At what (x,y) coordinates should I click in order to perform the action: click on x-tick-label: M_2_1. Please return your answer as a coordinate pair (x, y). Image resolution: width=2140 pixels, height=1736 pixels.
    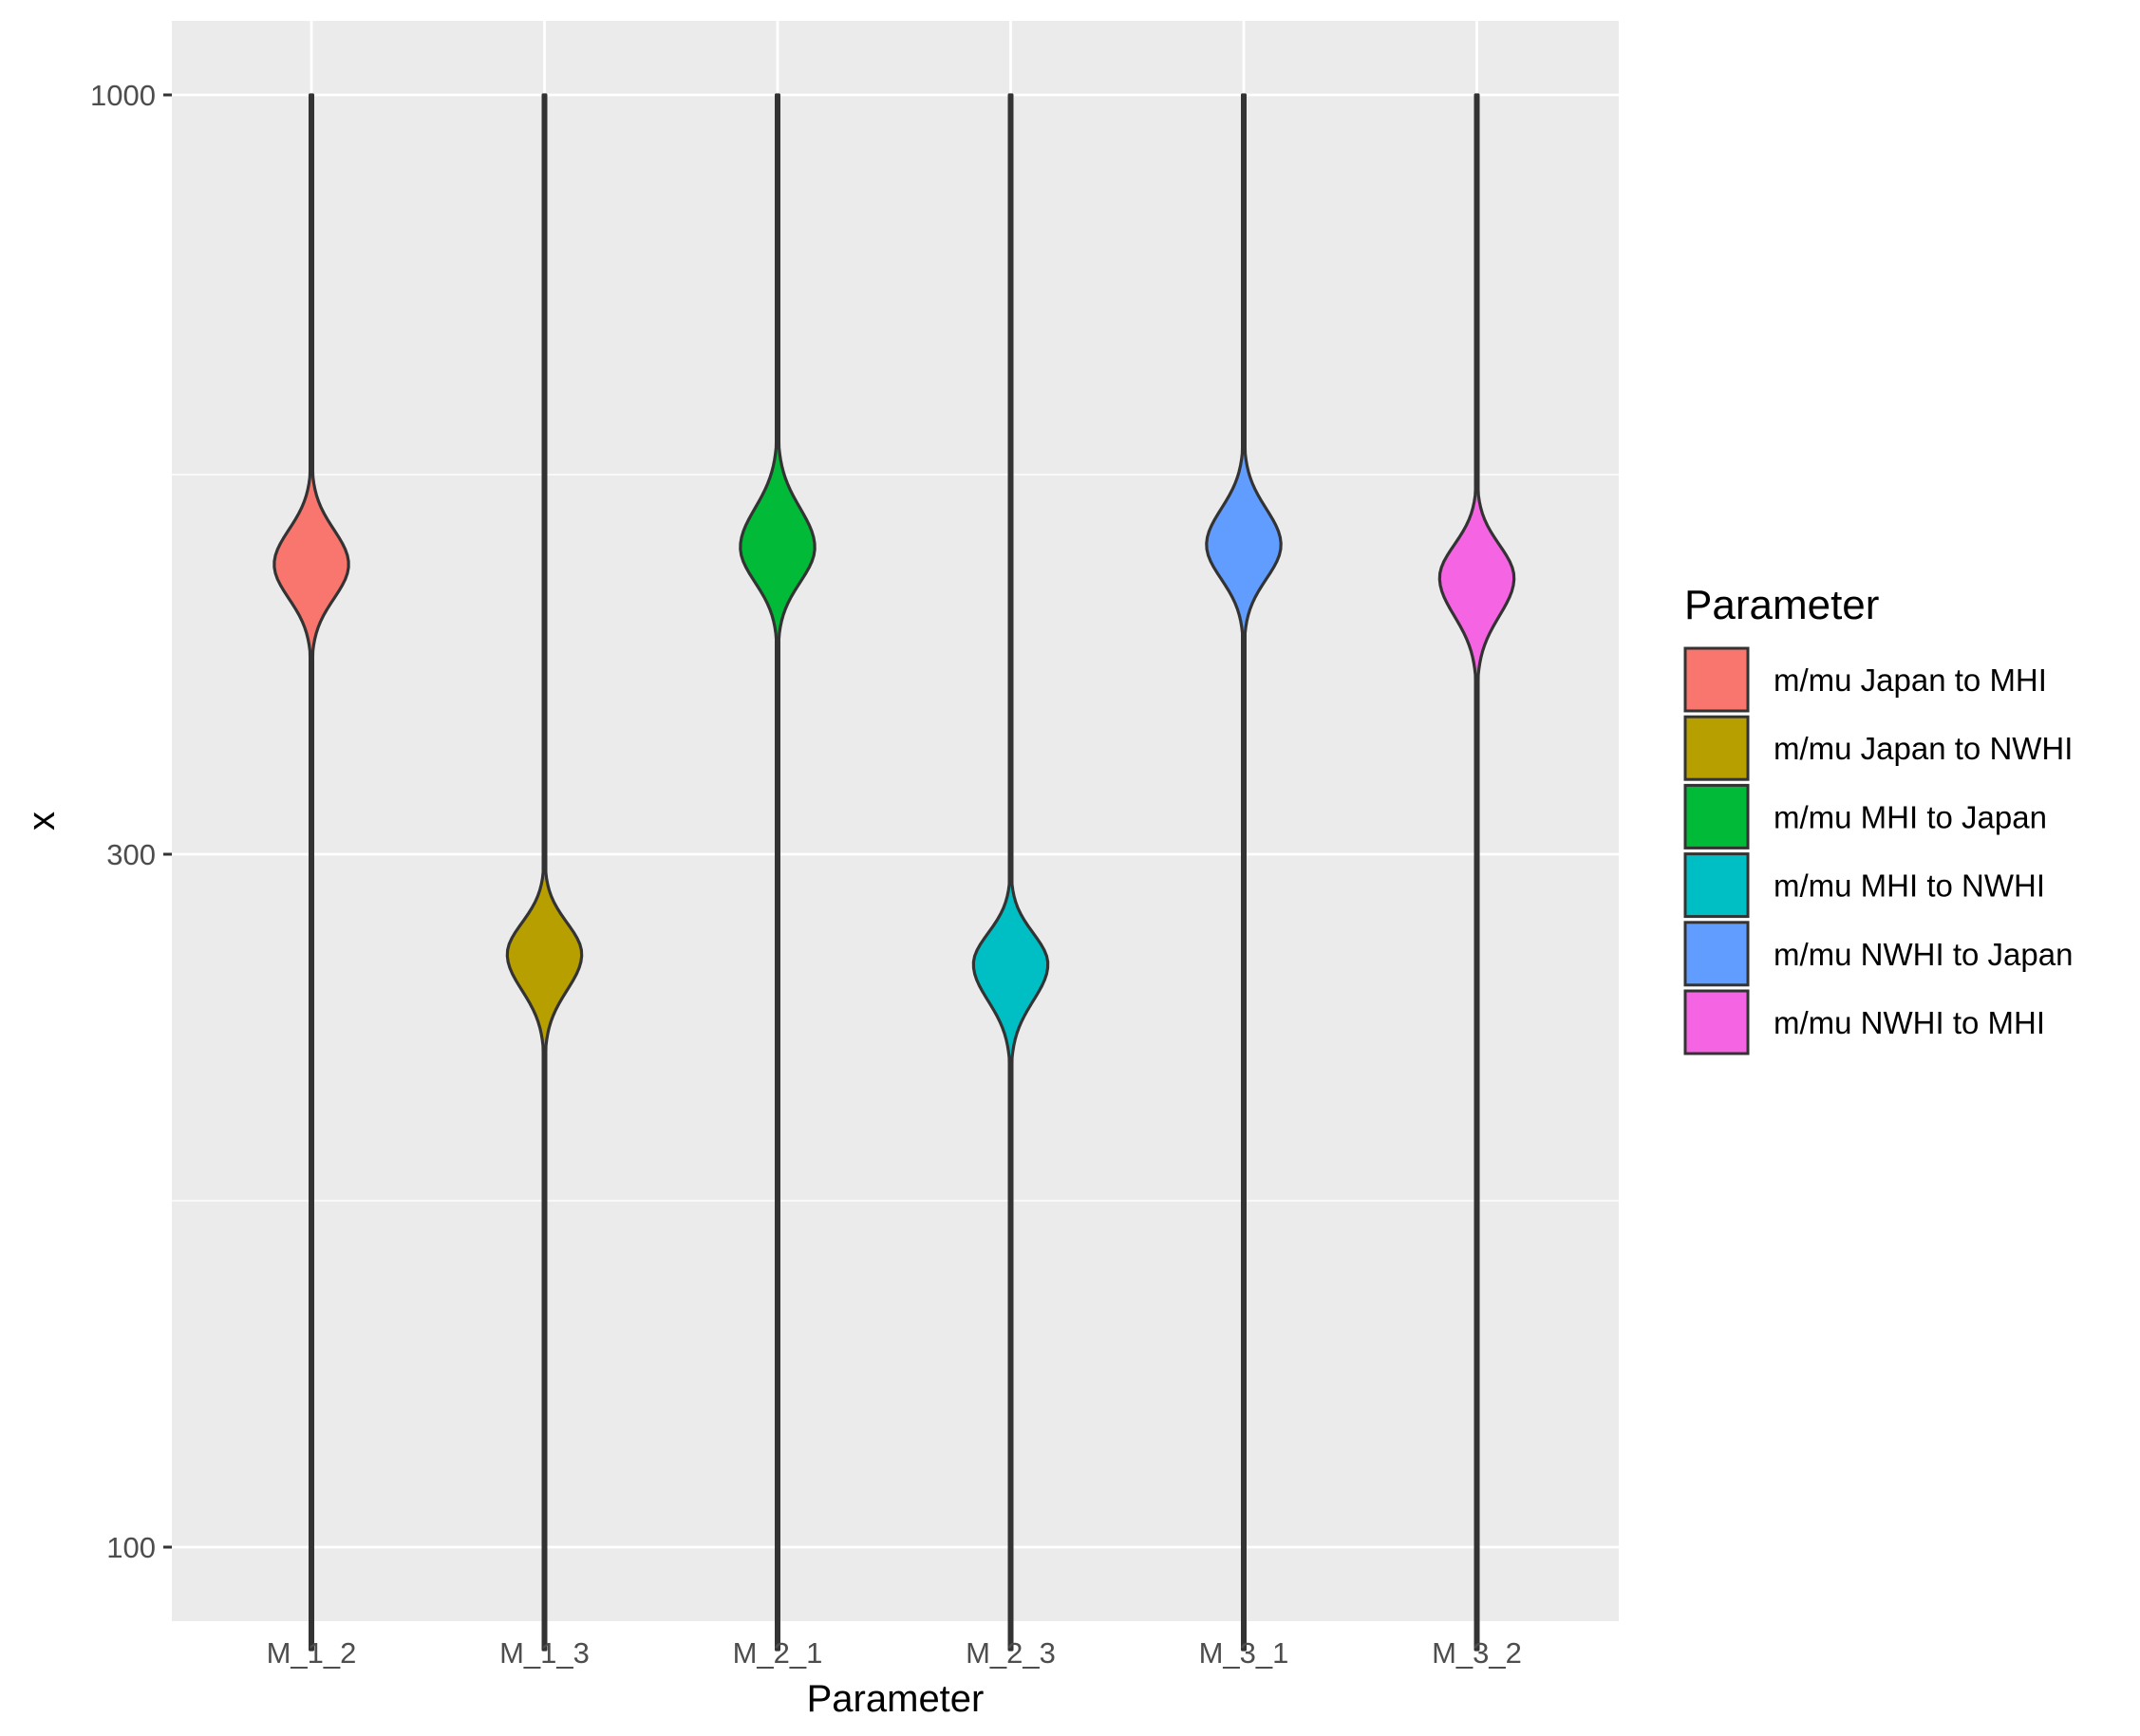
    Looking at the image, I should click on (778, 1653).